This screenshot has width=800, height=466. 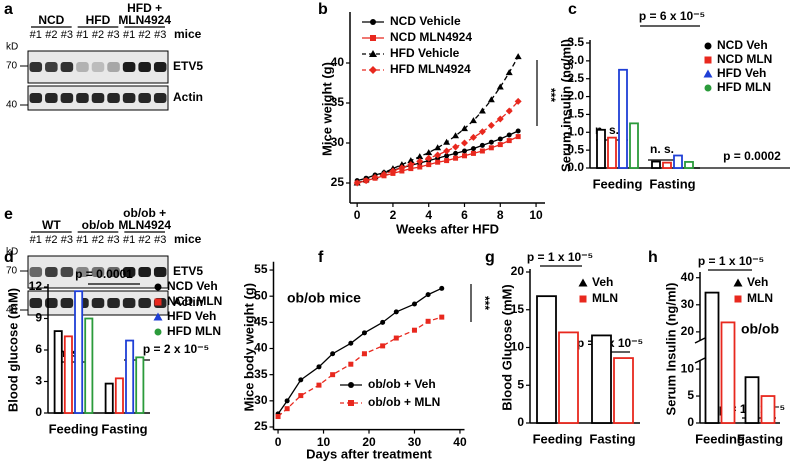 What do you see at coordinates (428, 215) in the screenshot?
I see `x-tick-label: 4` at bounding box center [428, 215].